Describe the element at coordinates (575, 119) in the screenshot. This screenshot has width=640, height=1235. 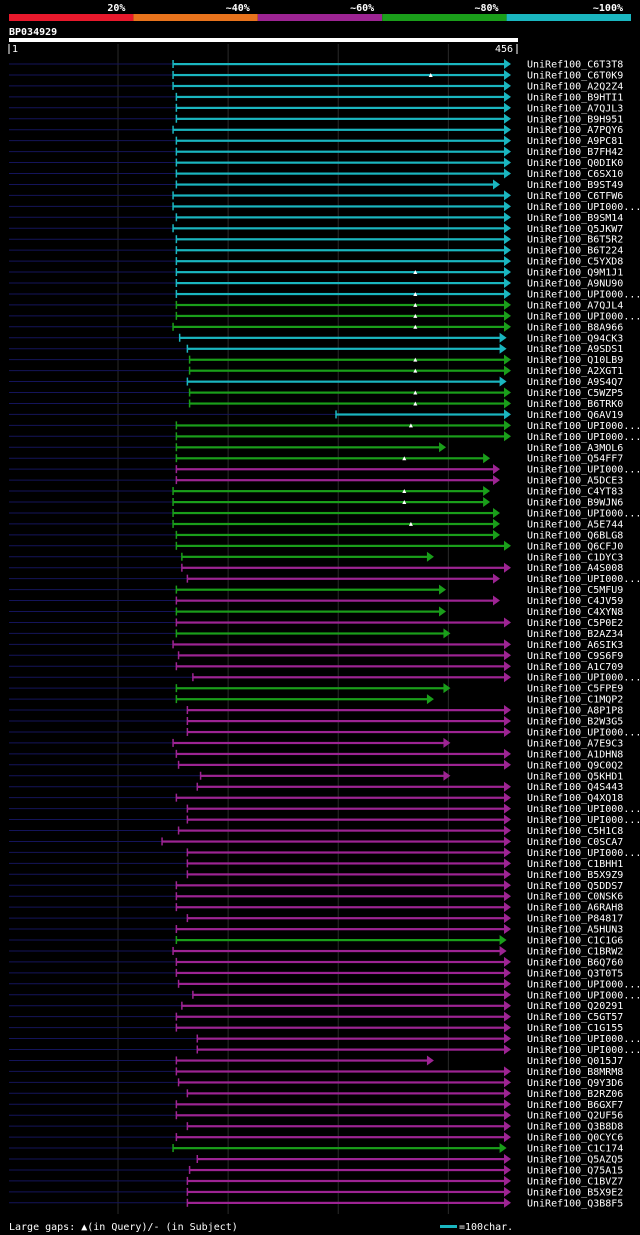
I see `hit-label: UniRef100_B9H951` at that location.